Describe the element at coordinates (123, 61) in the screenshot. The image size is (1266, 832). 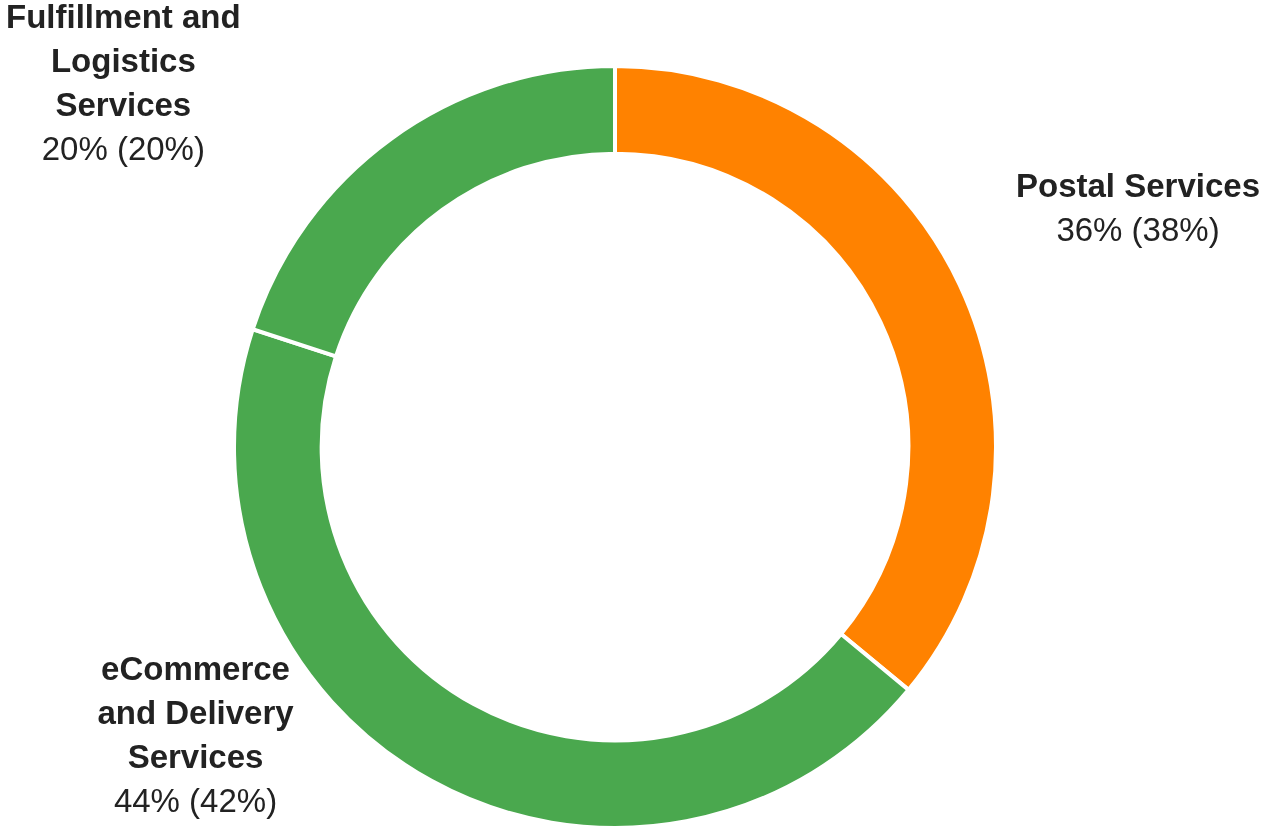
I see `slice-label: Fulfillment and Logistics Services` at that location.